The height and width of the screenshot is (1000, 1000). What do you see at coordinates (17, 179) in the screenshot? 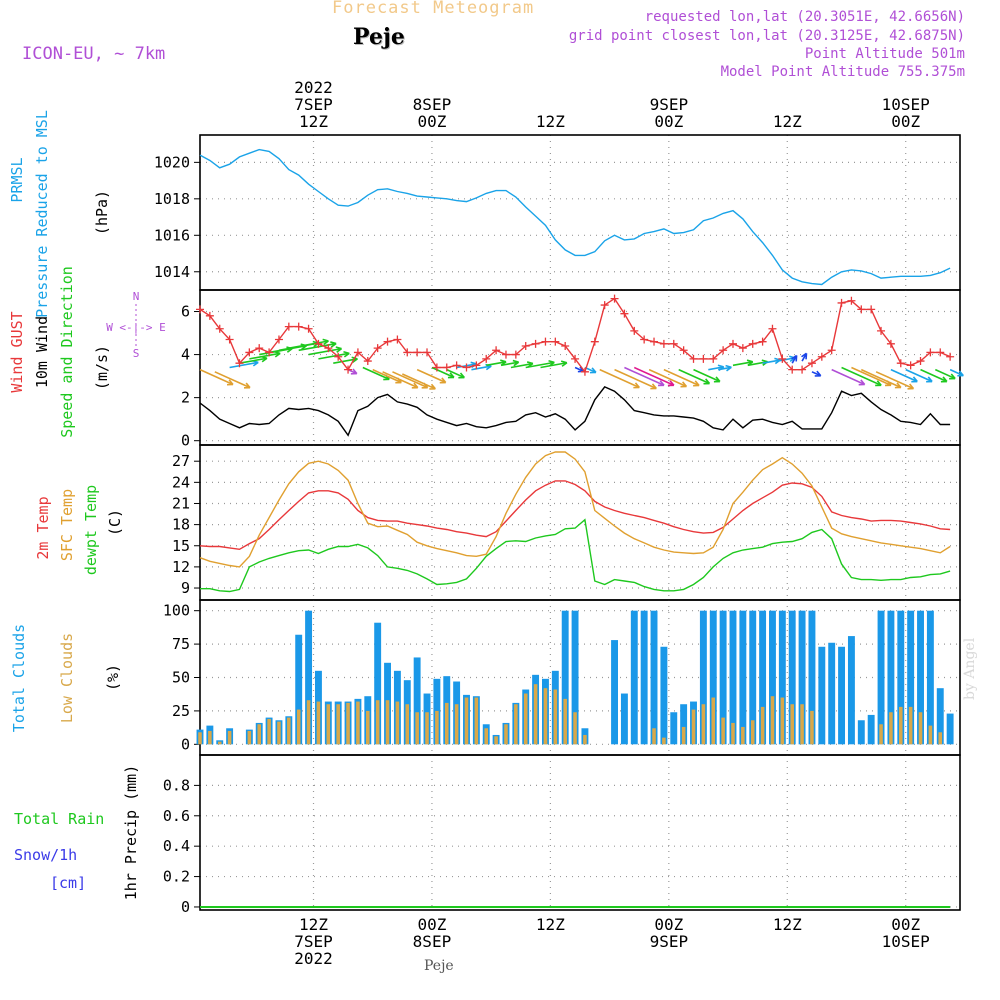
I see `series-label: PRMSL` at bounding box center [17, 179].